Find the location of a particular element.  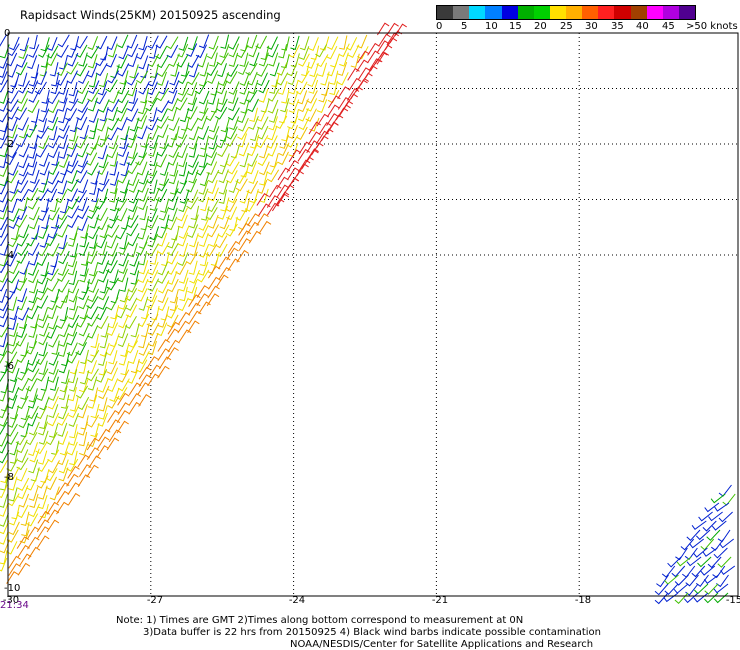

x-tick-label: -30 is located at coordinates (11, 600).